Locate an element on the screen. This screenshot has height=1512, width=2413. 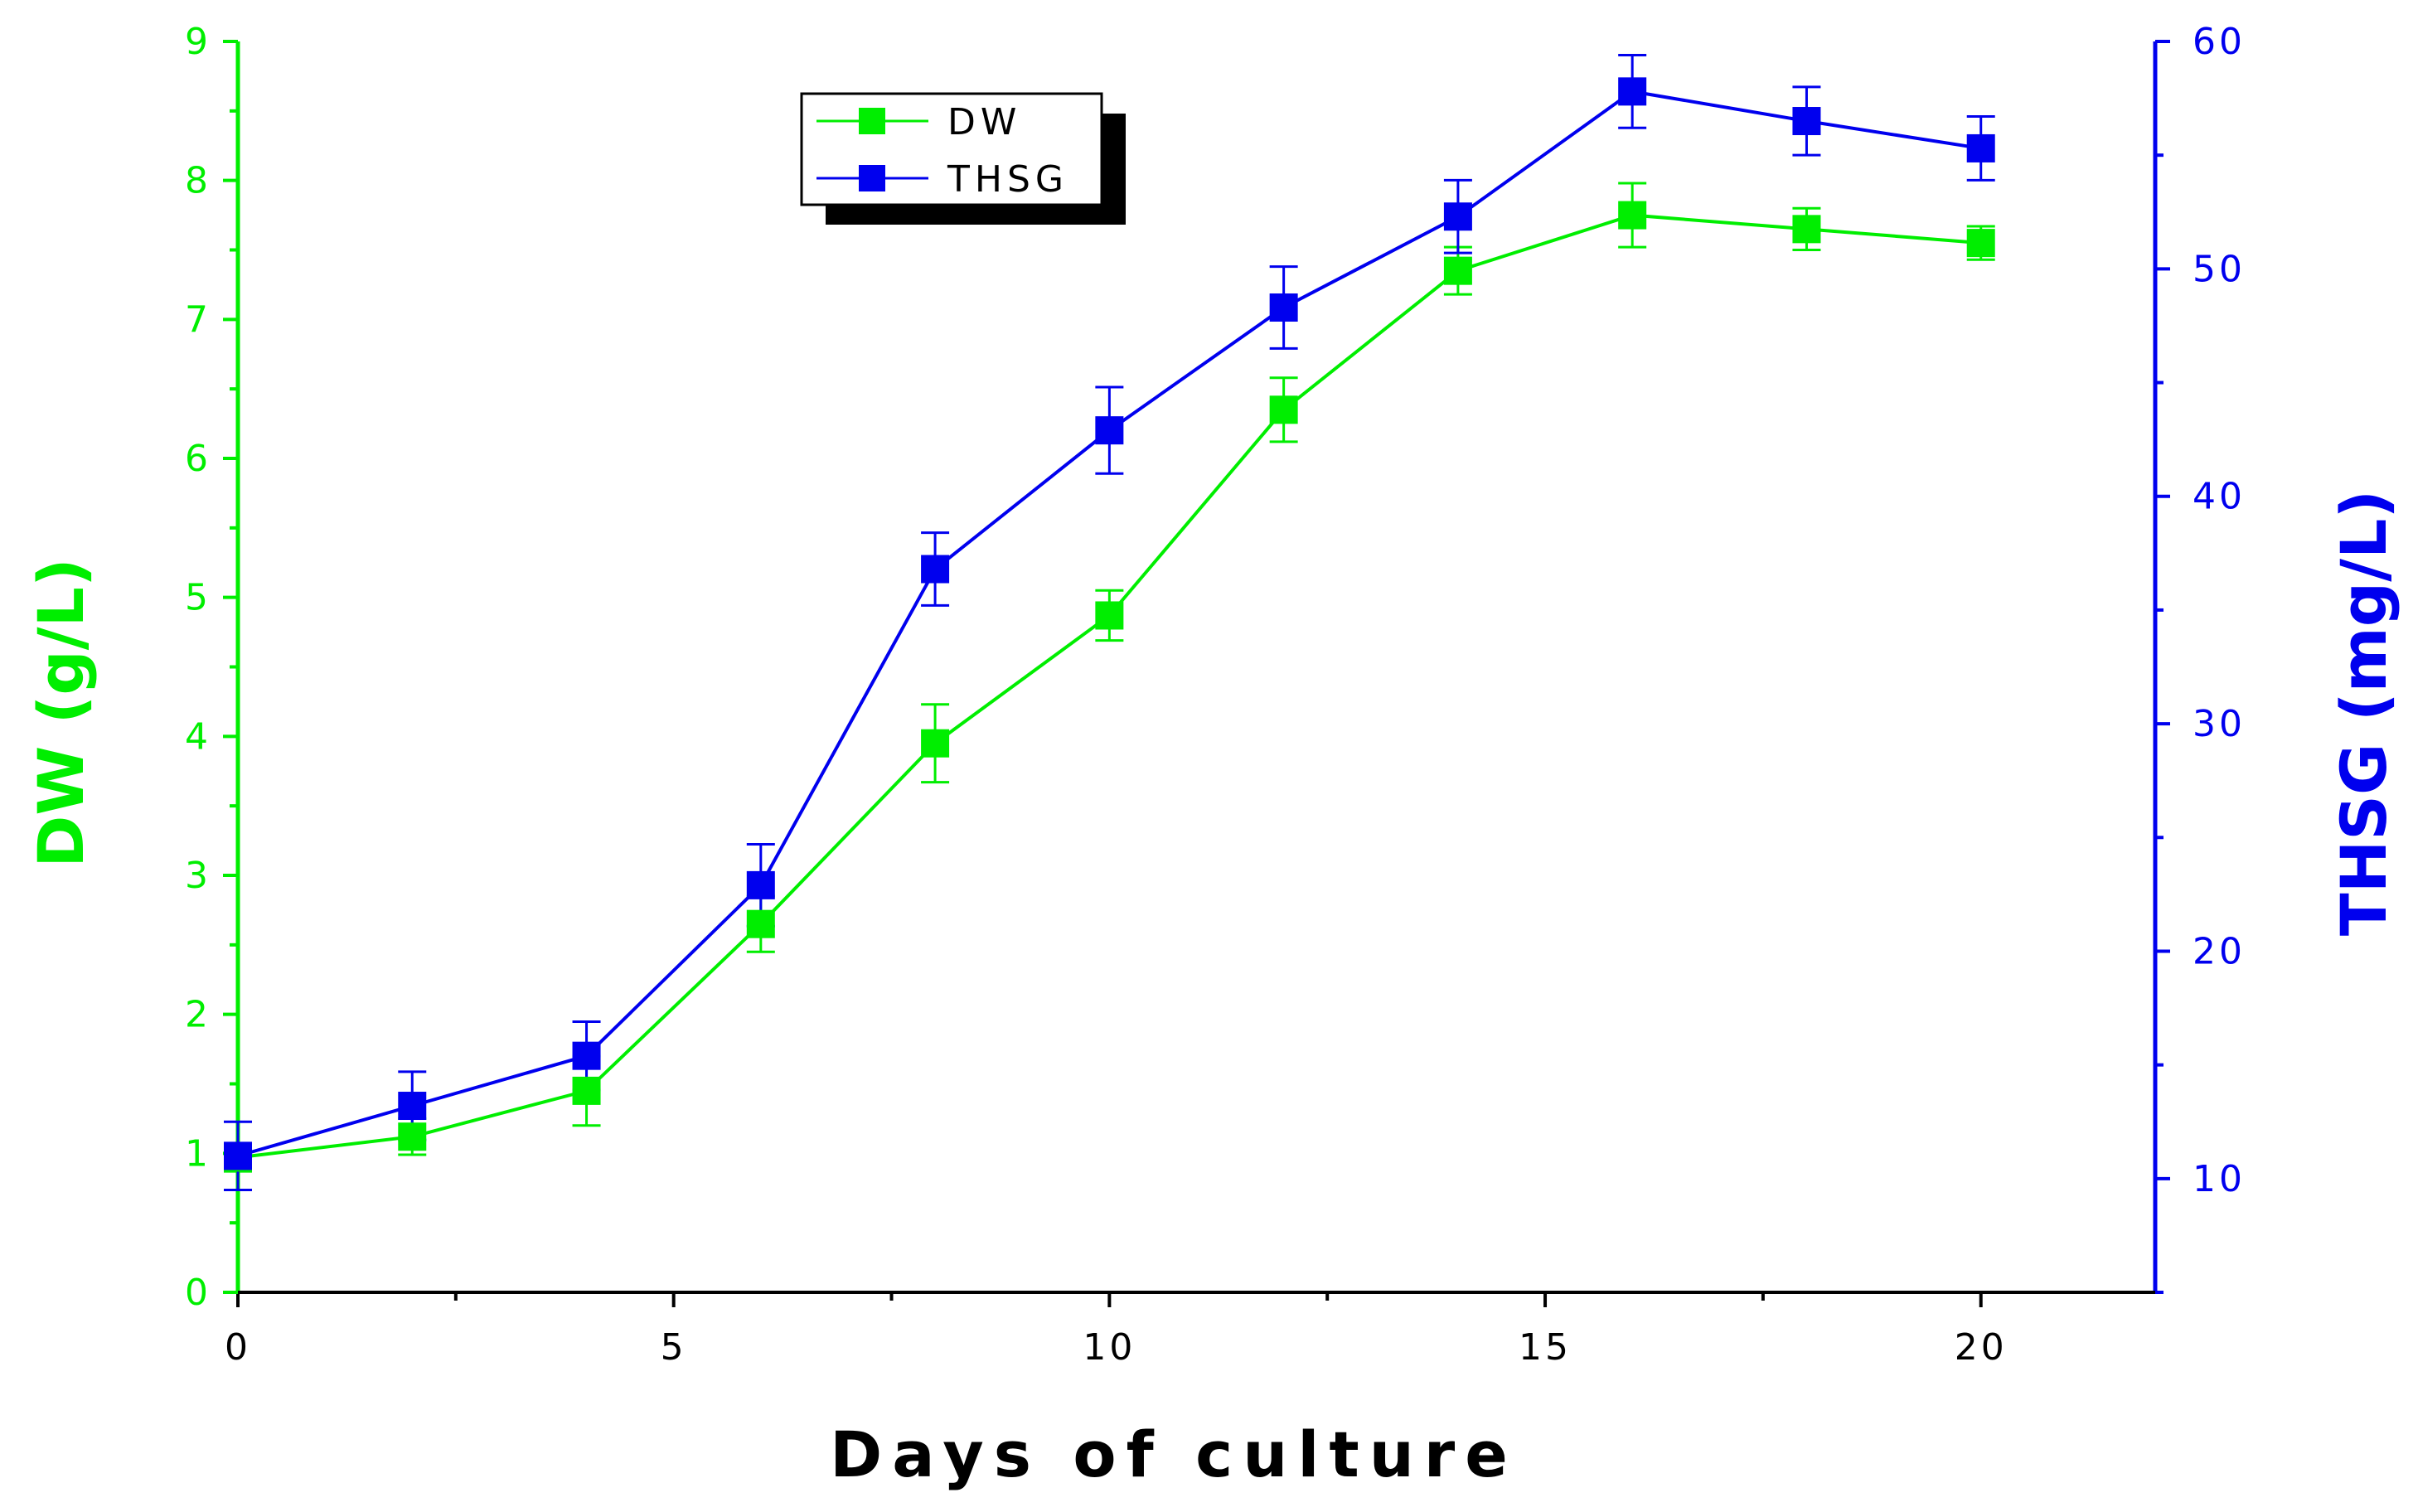
y-right-tick-label: 10 is located at coordinates (2219, 1179).